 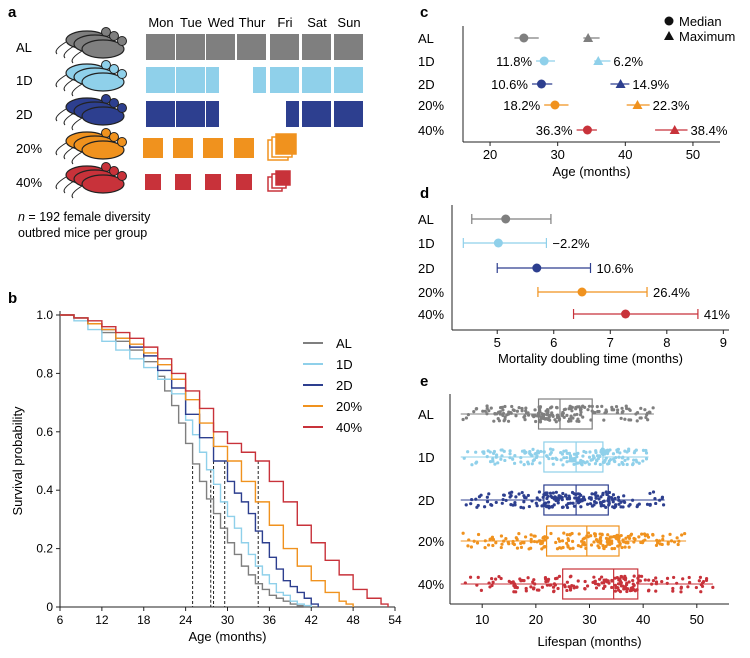 What do you see at coordinates (589, 584) in the screenshot?
I see `points-40pct` at bounding box center [589, 584].